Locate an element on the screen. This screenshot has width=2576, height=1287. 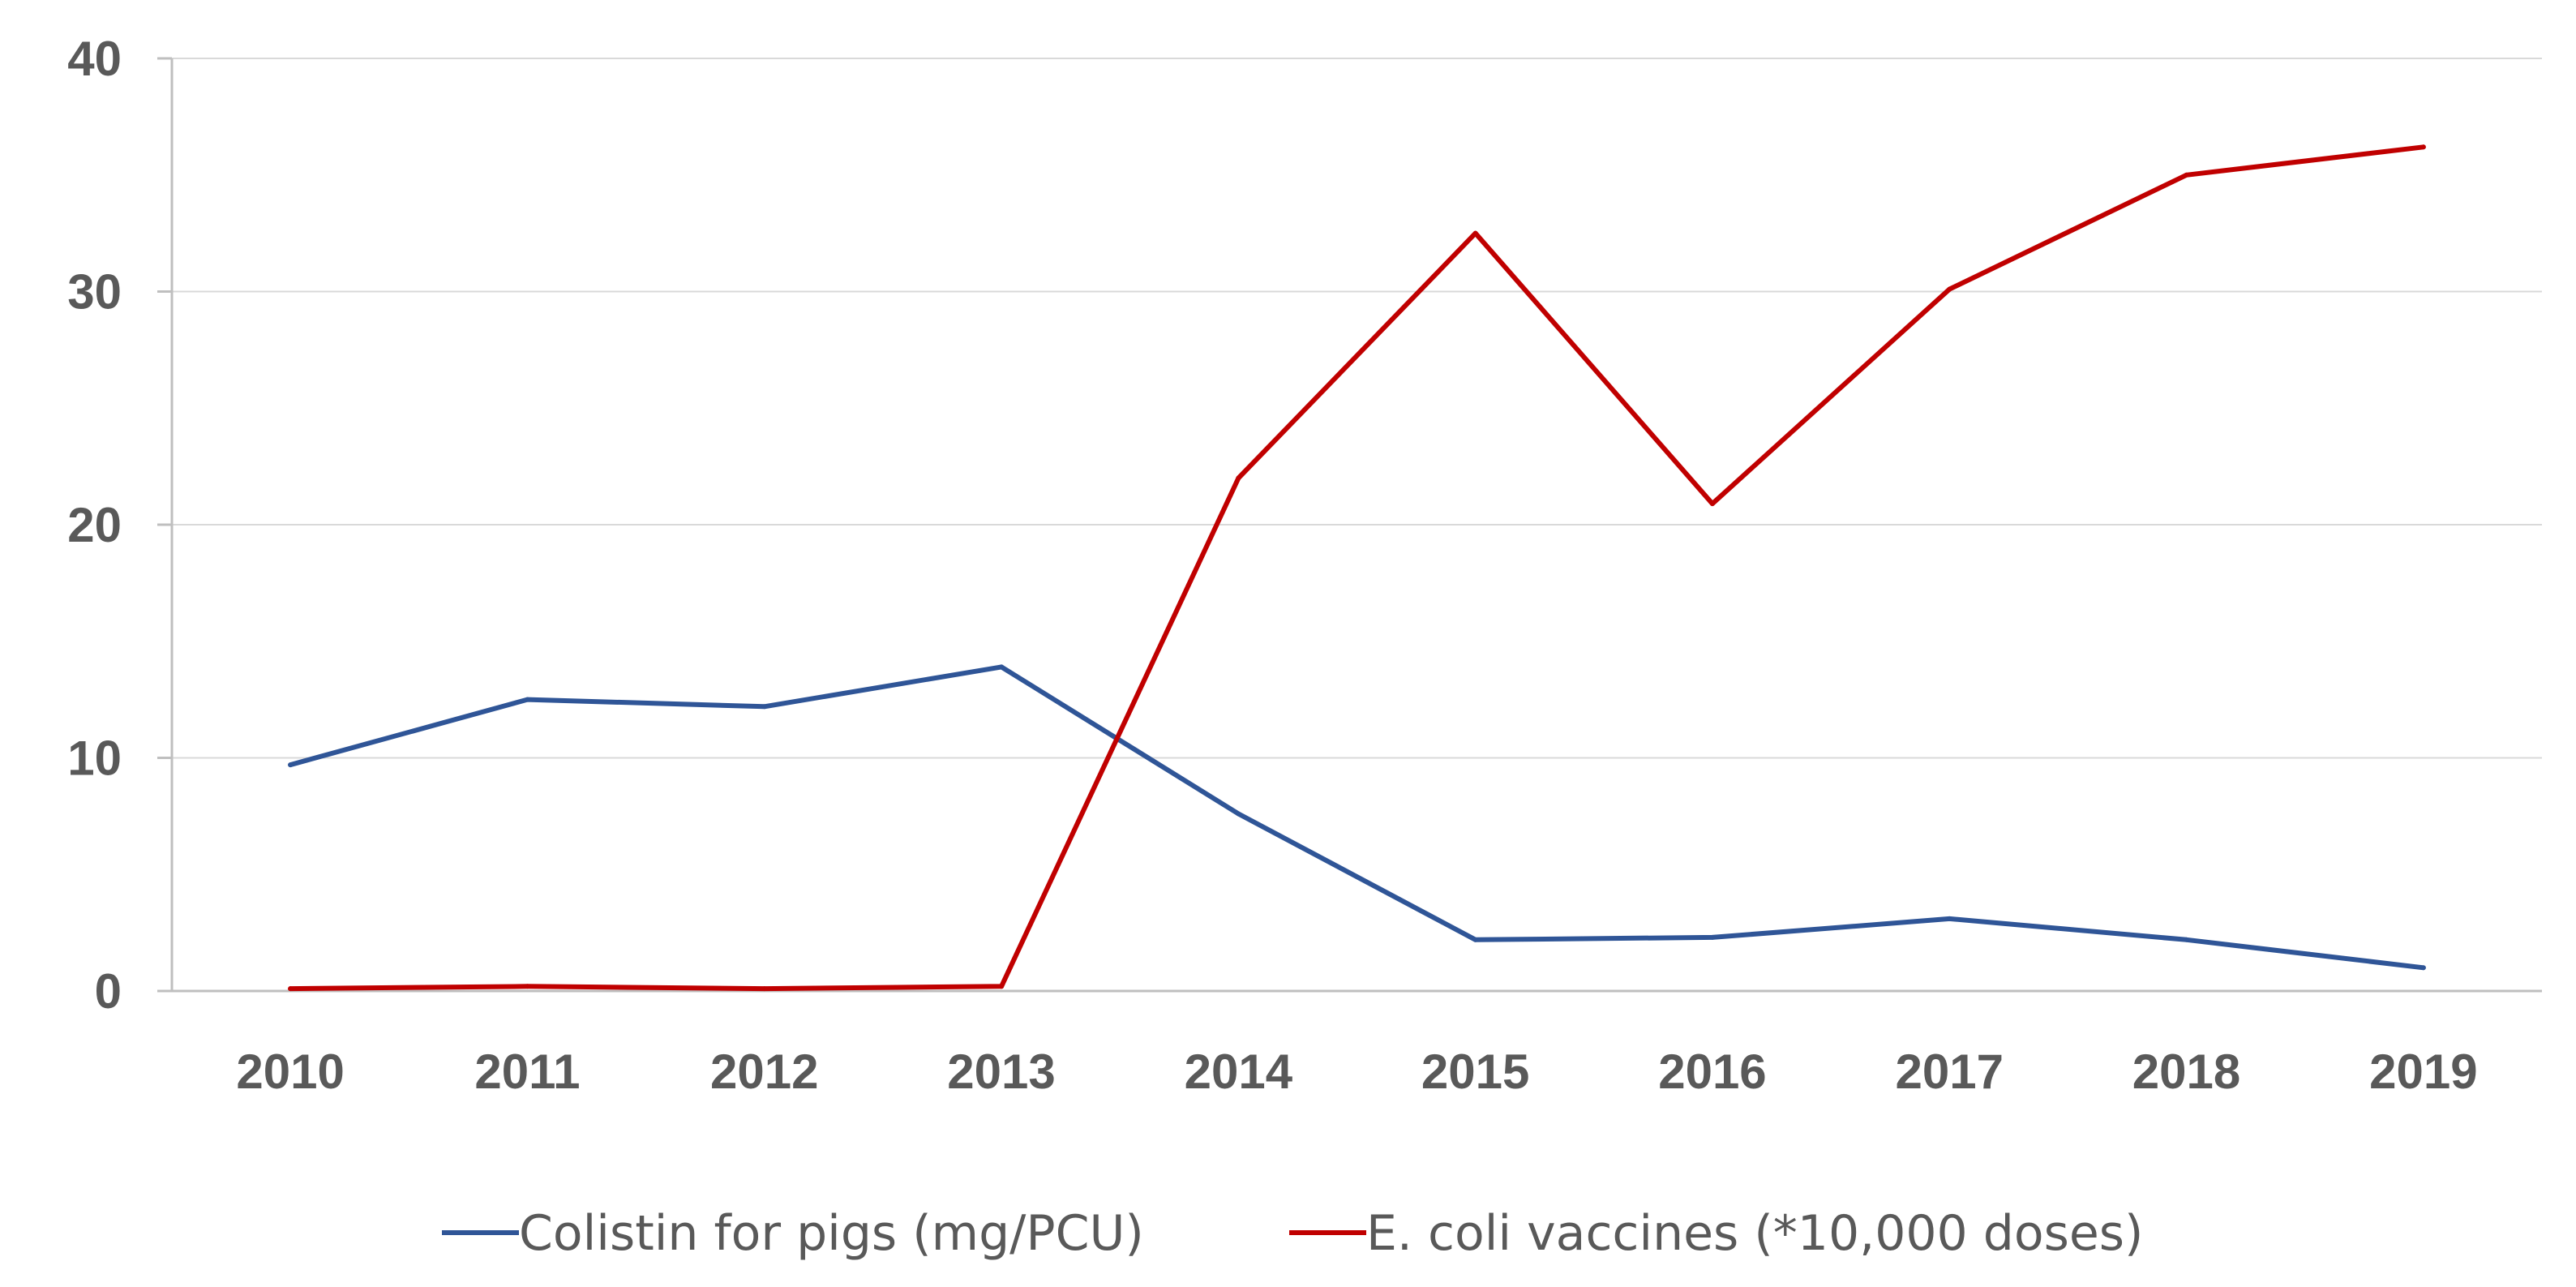
data-point-colistin-2014 is located at coordinates (1238, 814).